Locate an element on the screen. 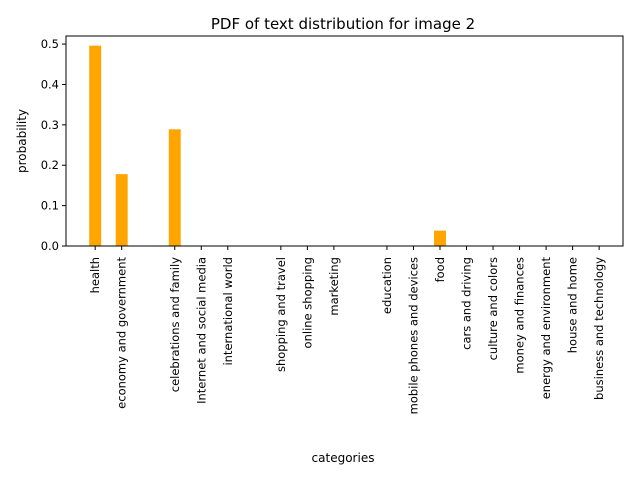  x-tick-label-2: celebrations and family is located at coordinates (175, 324).